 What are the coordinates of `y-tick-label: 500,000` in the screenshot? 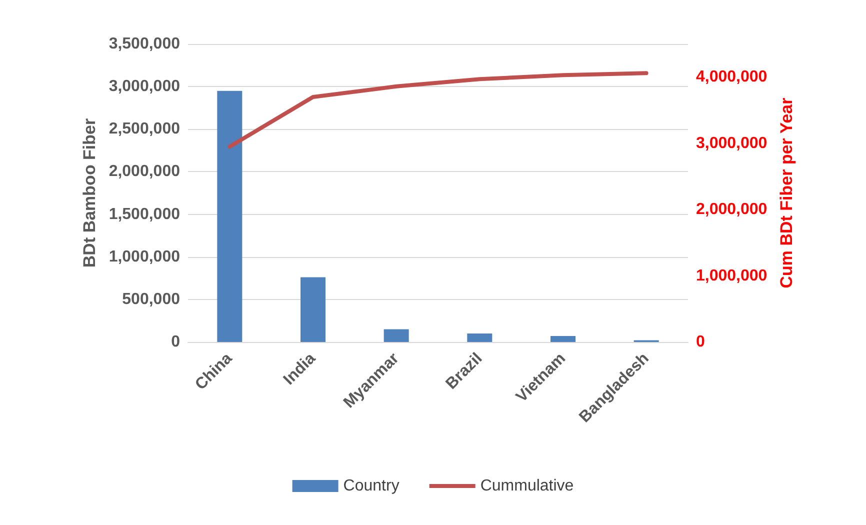 It's located at (151, 299).